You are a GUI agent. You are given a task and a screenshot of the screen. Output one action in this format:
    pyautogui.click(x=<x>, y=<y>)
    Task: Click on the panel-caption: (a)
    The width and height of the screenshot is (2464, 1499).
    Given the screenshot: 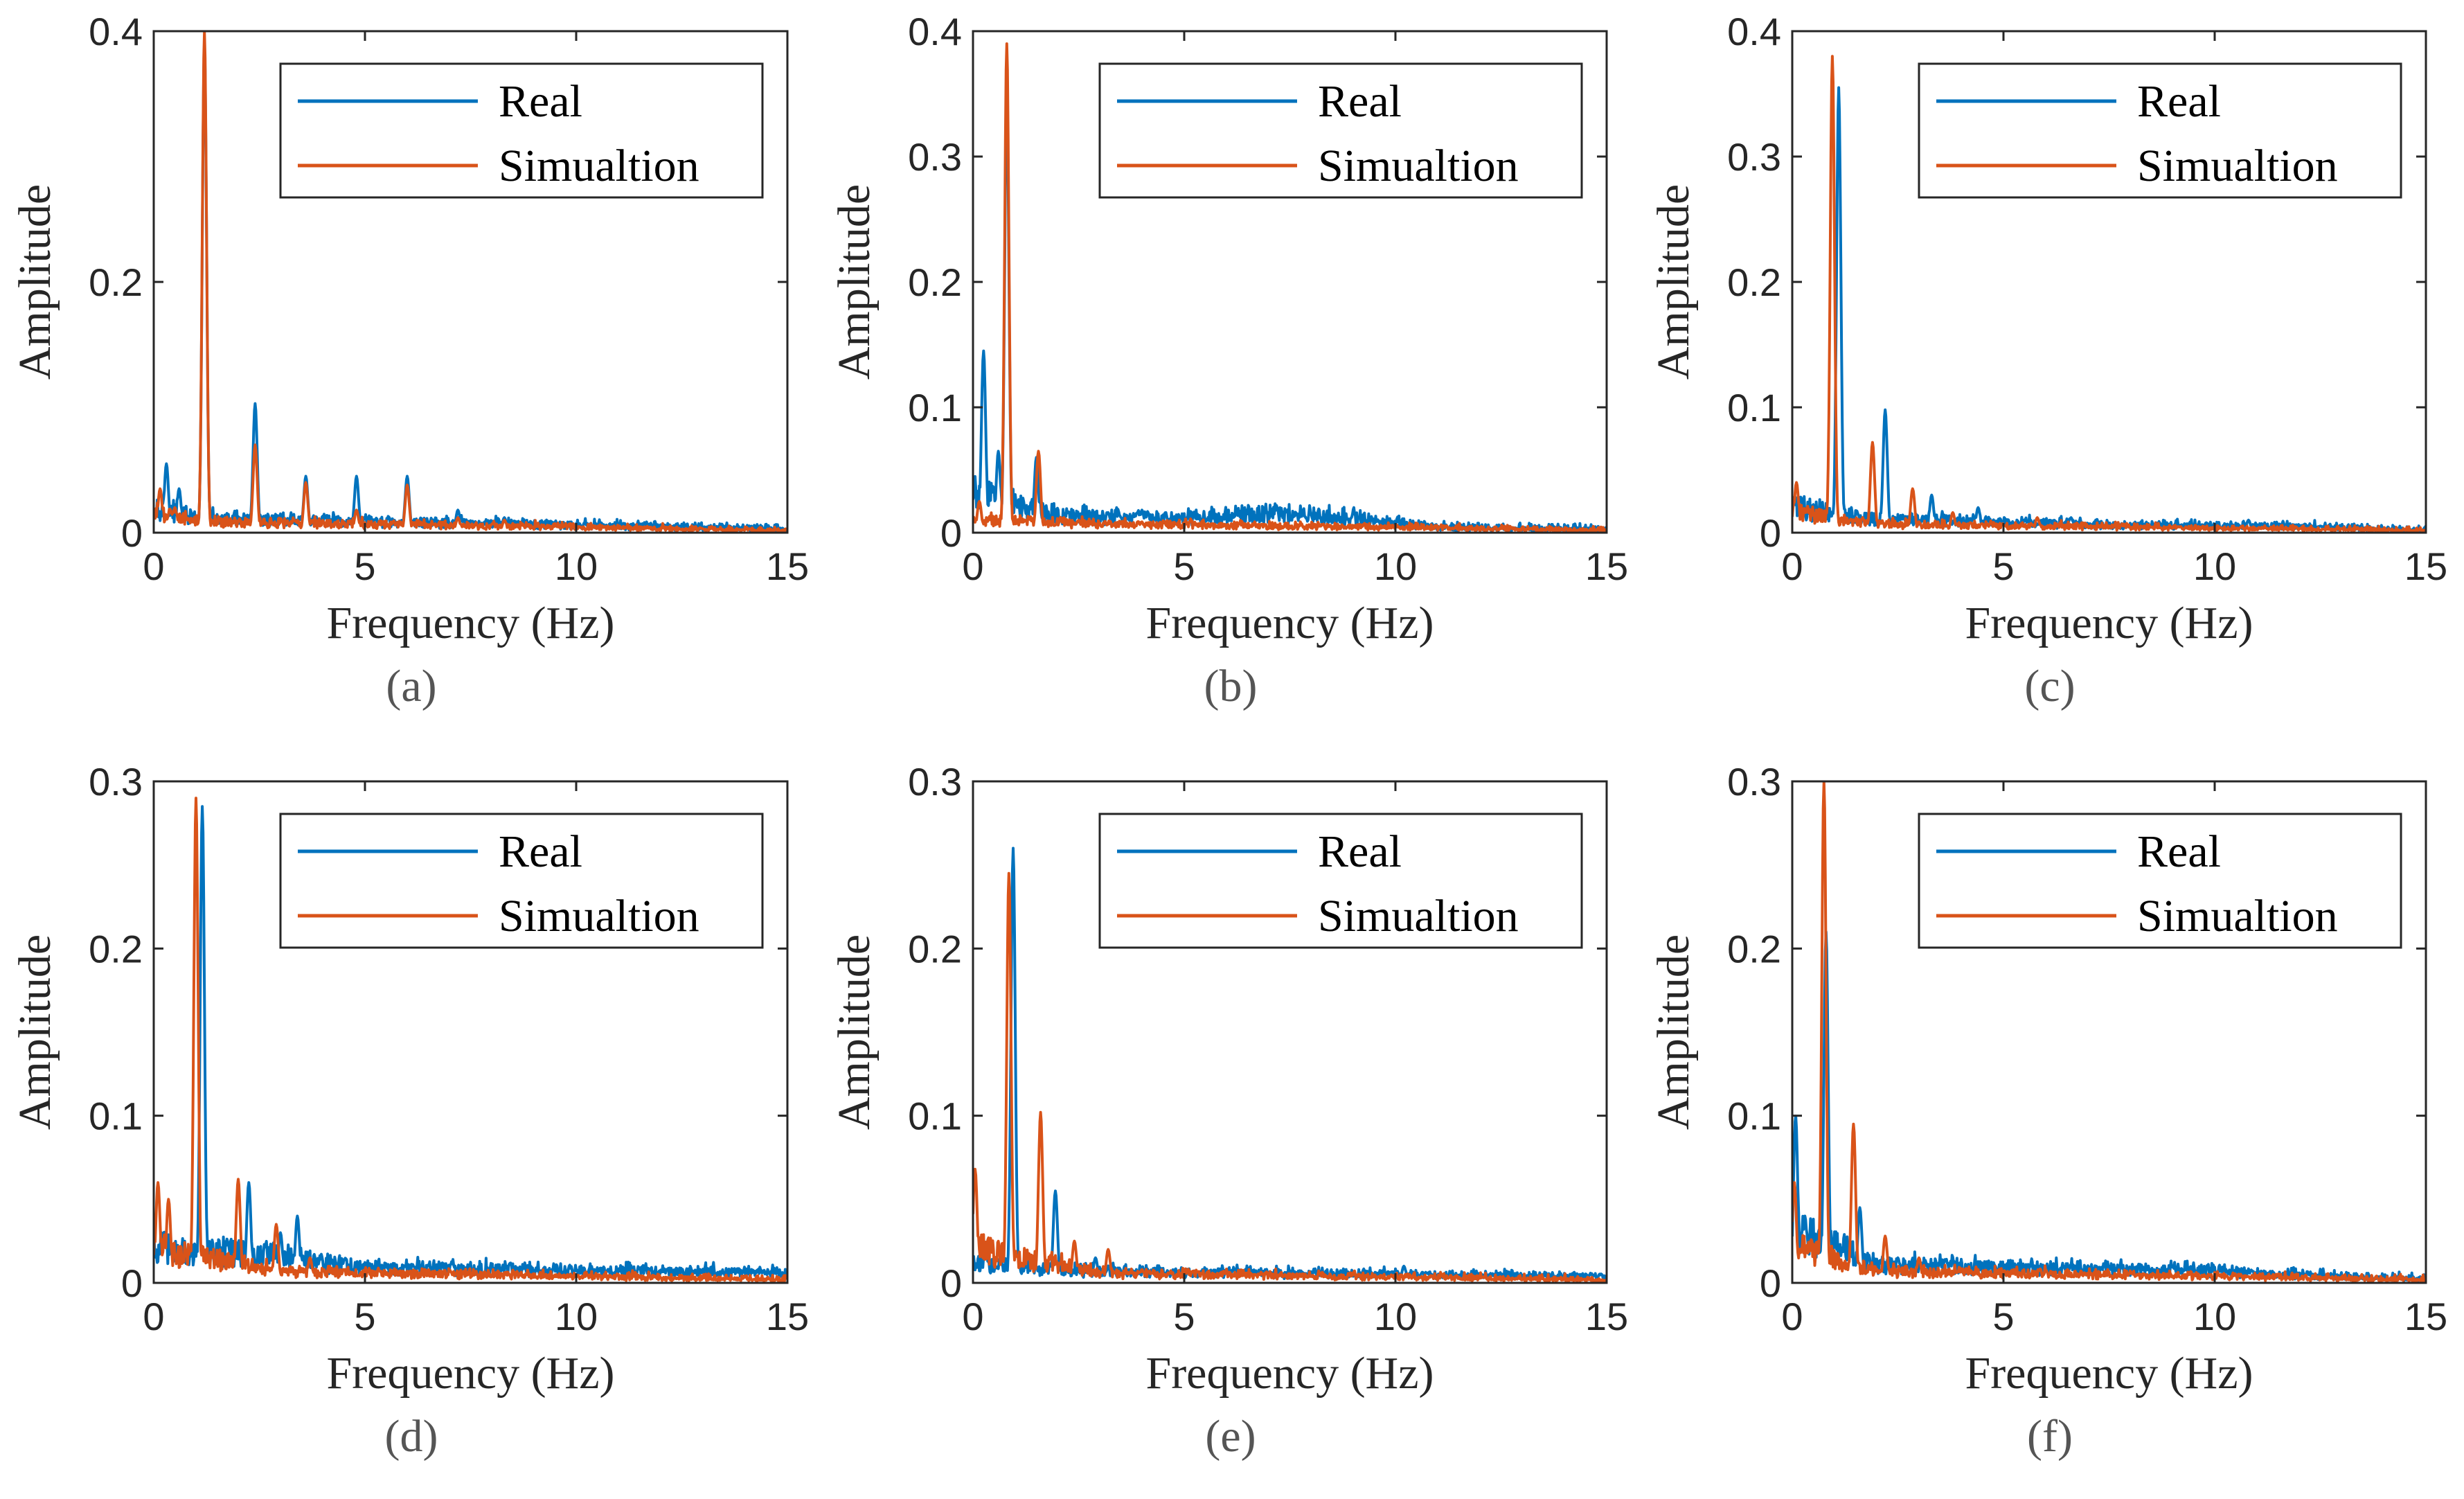 What is the action you would take?
    pyautogui.click(x=411, y=686)
    